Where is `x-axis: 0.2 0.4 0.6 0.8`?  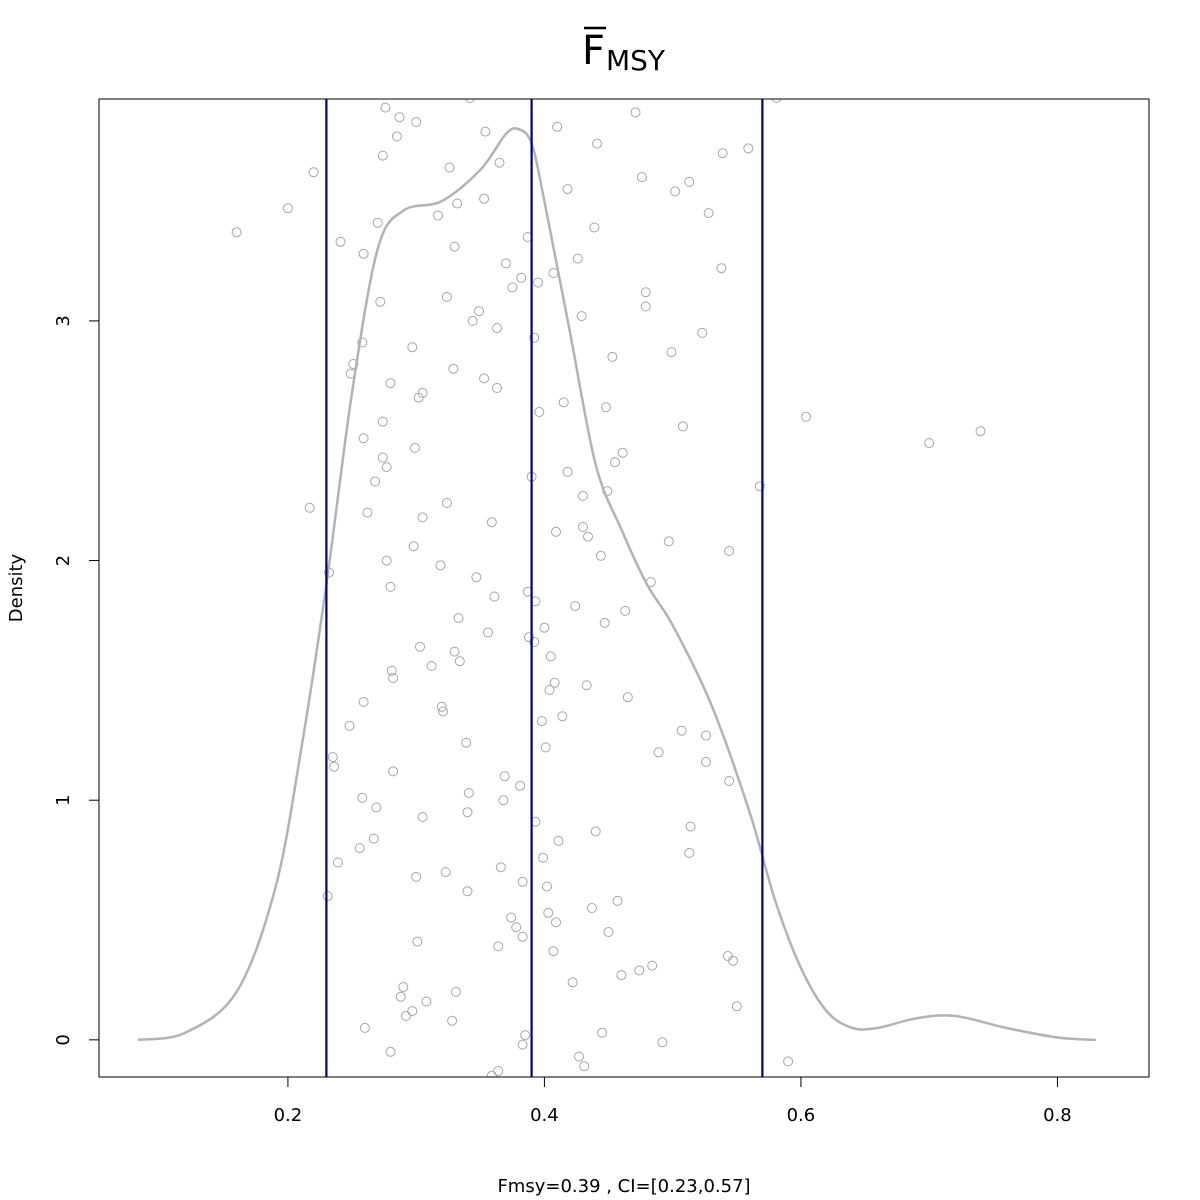
x-axis: 0.2 0.4 0.6 0.8 is located at coordinates (673, 1101).